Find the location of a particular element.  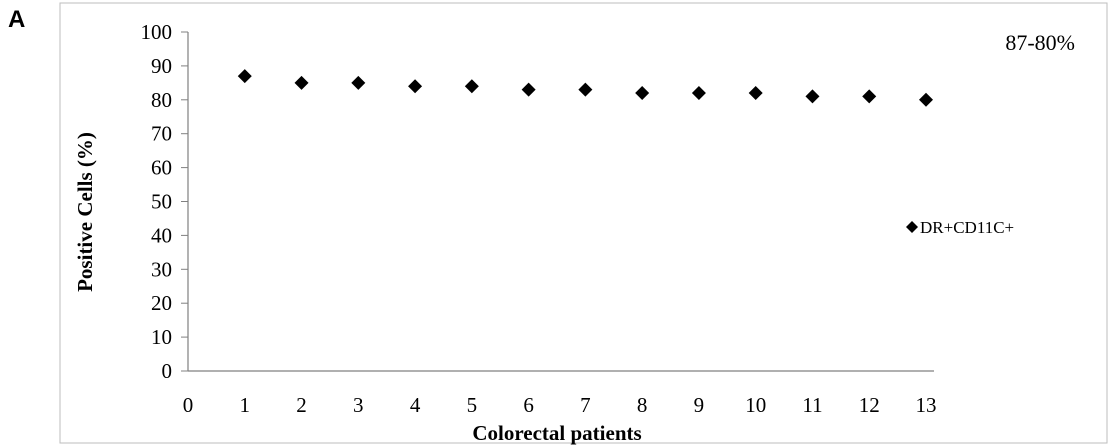

legend: DR+CD11C+ is located at coordinates (960, 227).